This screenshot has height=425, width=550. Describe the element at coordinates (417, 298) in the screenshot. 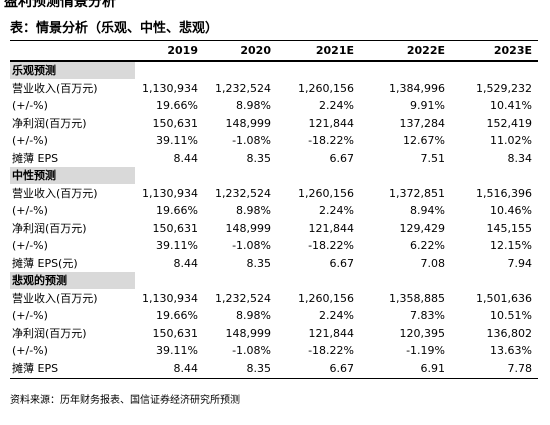

I see `cell-value: 1,358,885` at that location.